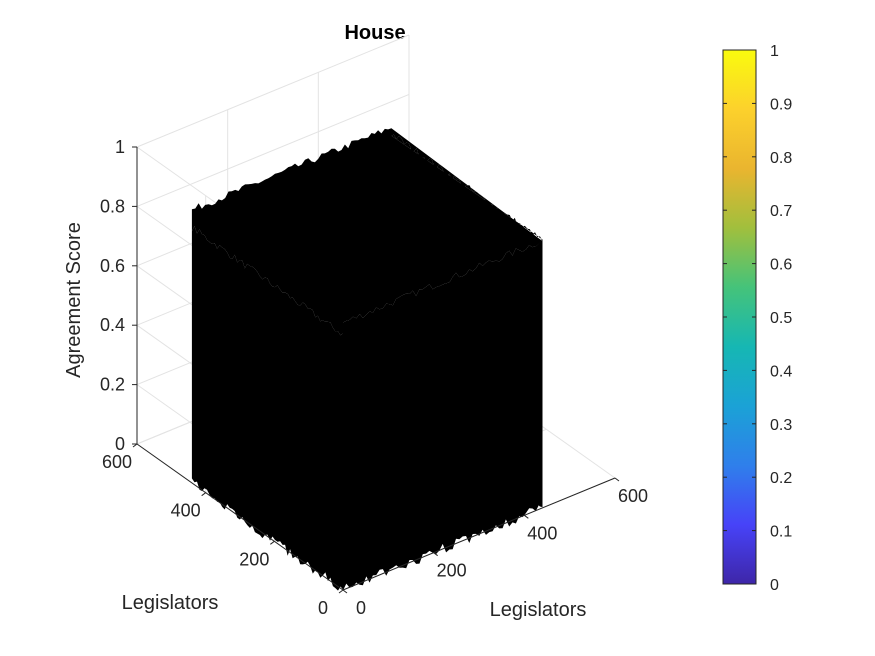 Image resolution: width=875 pixels, height=656 pixels. Describe the element at coordinates (467, 321) in the screenshot. I see `surface-side` at that location.